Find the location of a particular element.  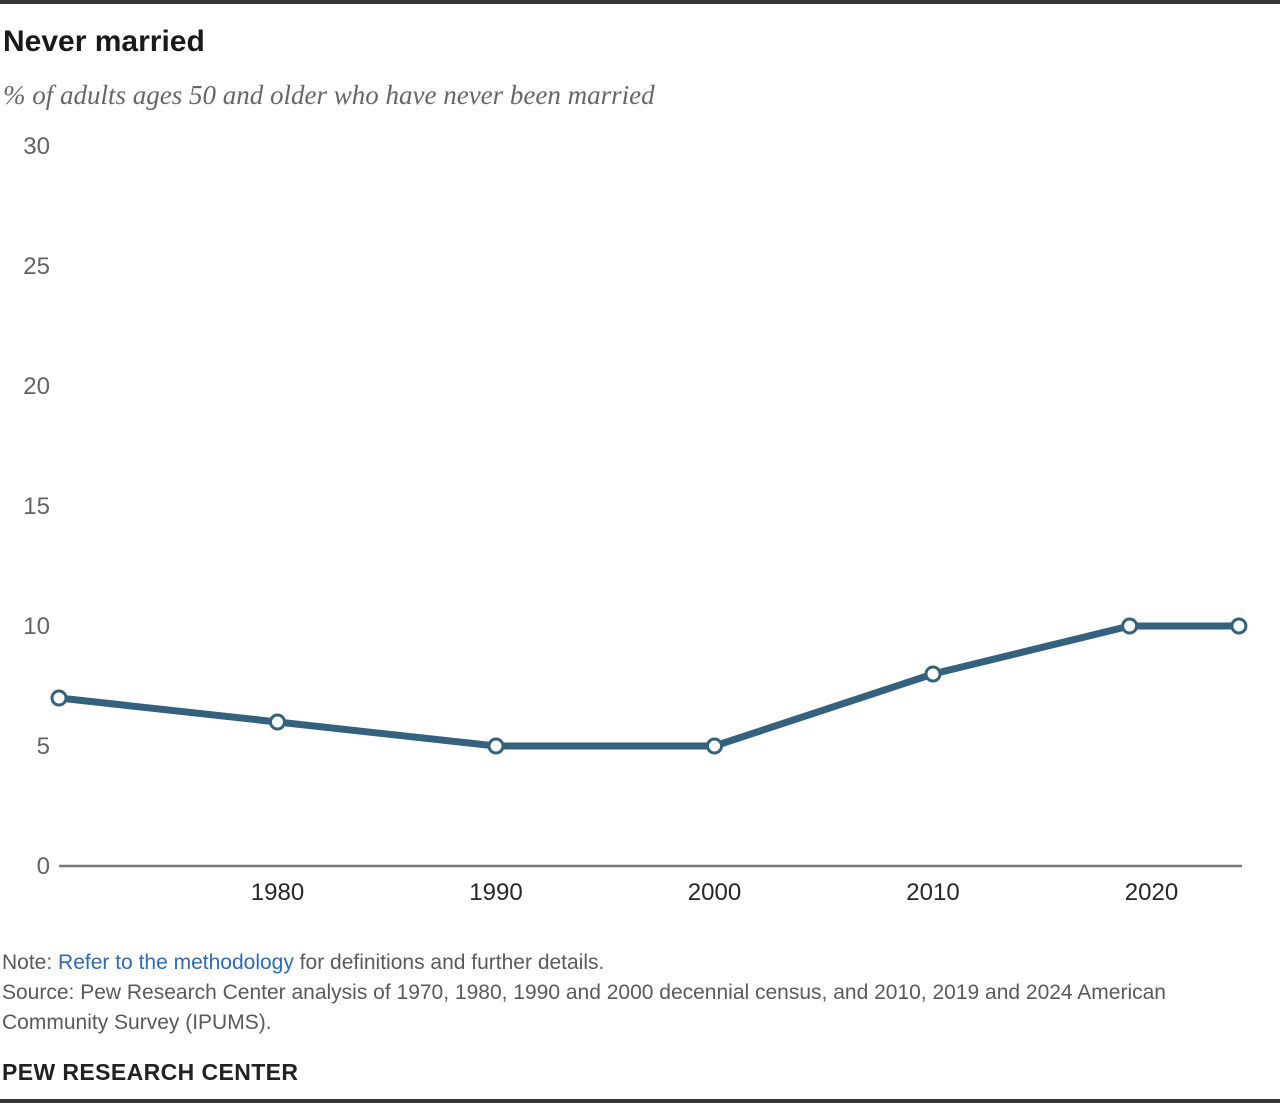

note-prefix: Note: is located at coordinates (30, 962).